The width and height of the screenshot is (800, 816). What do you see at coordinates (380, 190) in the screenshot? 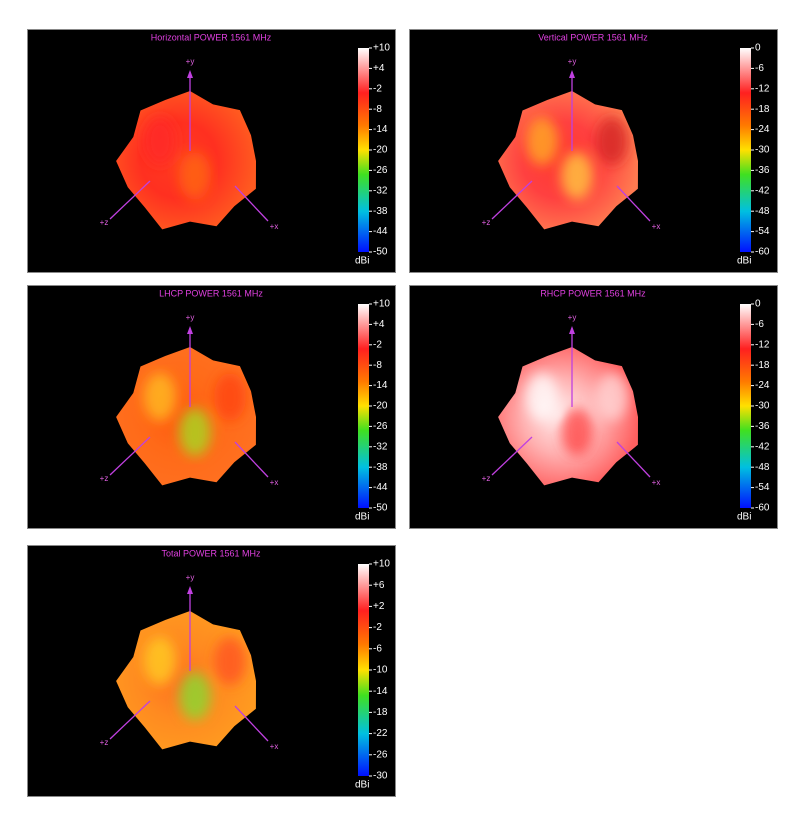
I see `colorbar-tick-label: -32` at bounding box center [380, 190].